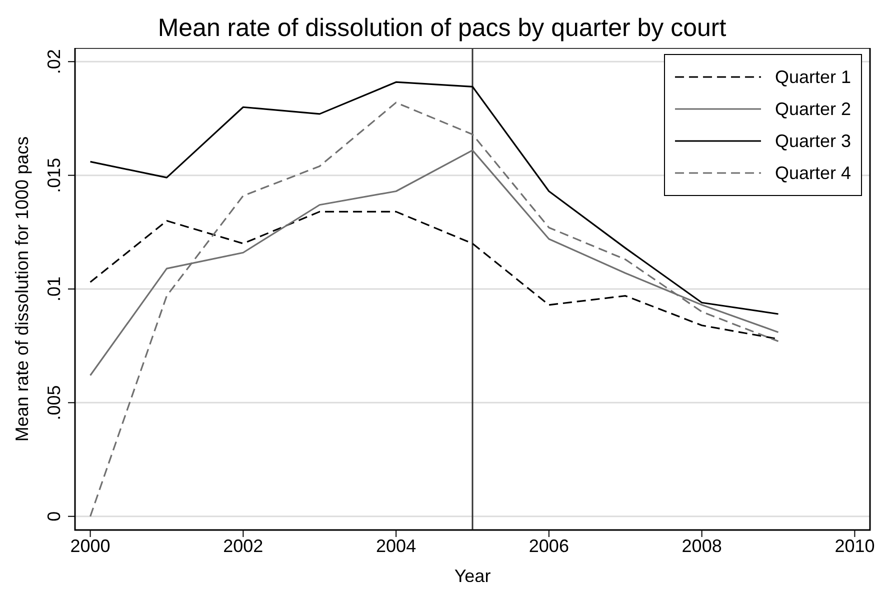 This screenshot has width=884, height=590. Describe the element at coordinates (548, 546) in the screenshot. I see `x-tick-label: 2006` at that location.